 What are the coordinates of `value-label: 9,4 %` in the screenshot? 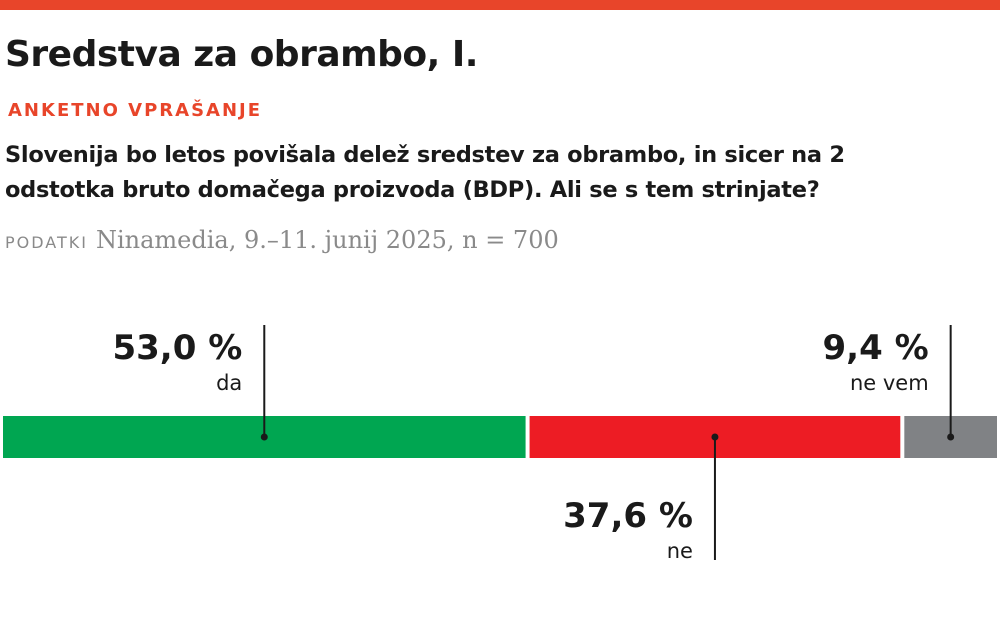 It's located at (876, 348).